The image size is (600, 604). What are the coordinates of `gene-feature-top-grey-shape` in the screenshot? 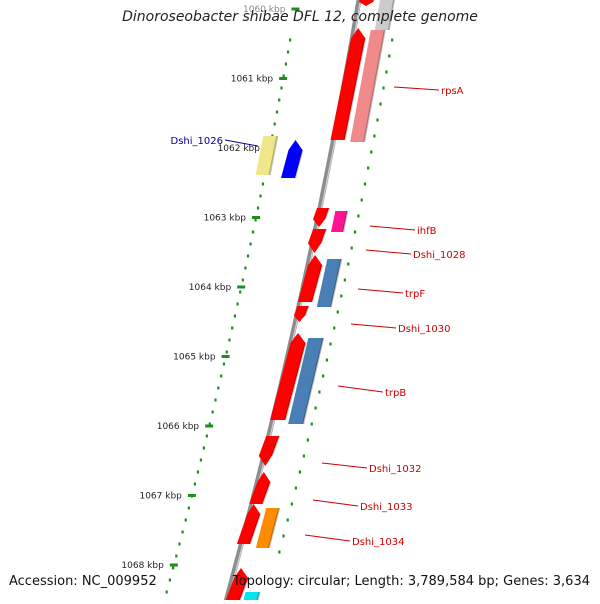 It's located at (384, 15).